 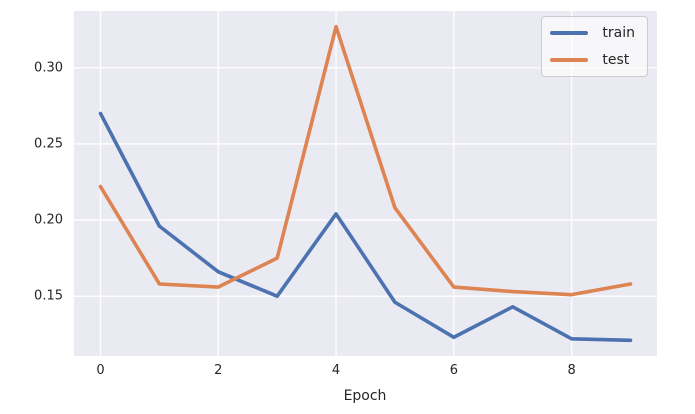 What do you see at coordinates (48, 144) in the screenshot?
I see `y-tick-label: 0.25` at bounding box center [48, 144].